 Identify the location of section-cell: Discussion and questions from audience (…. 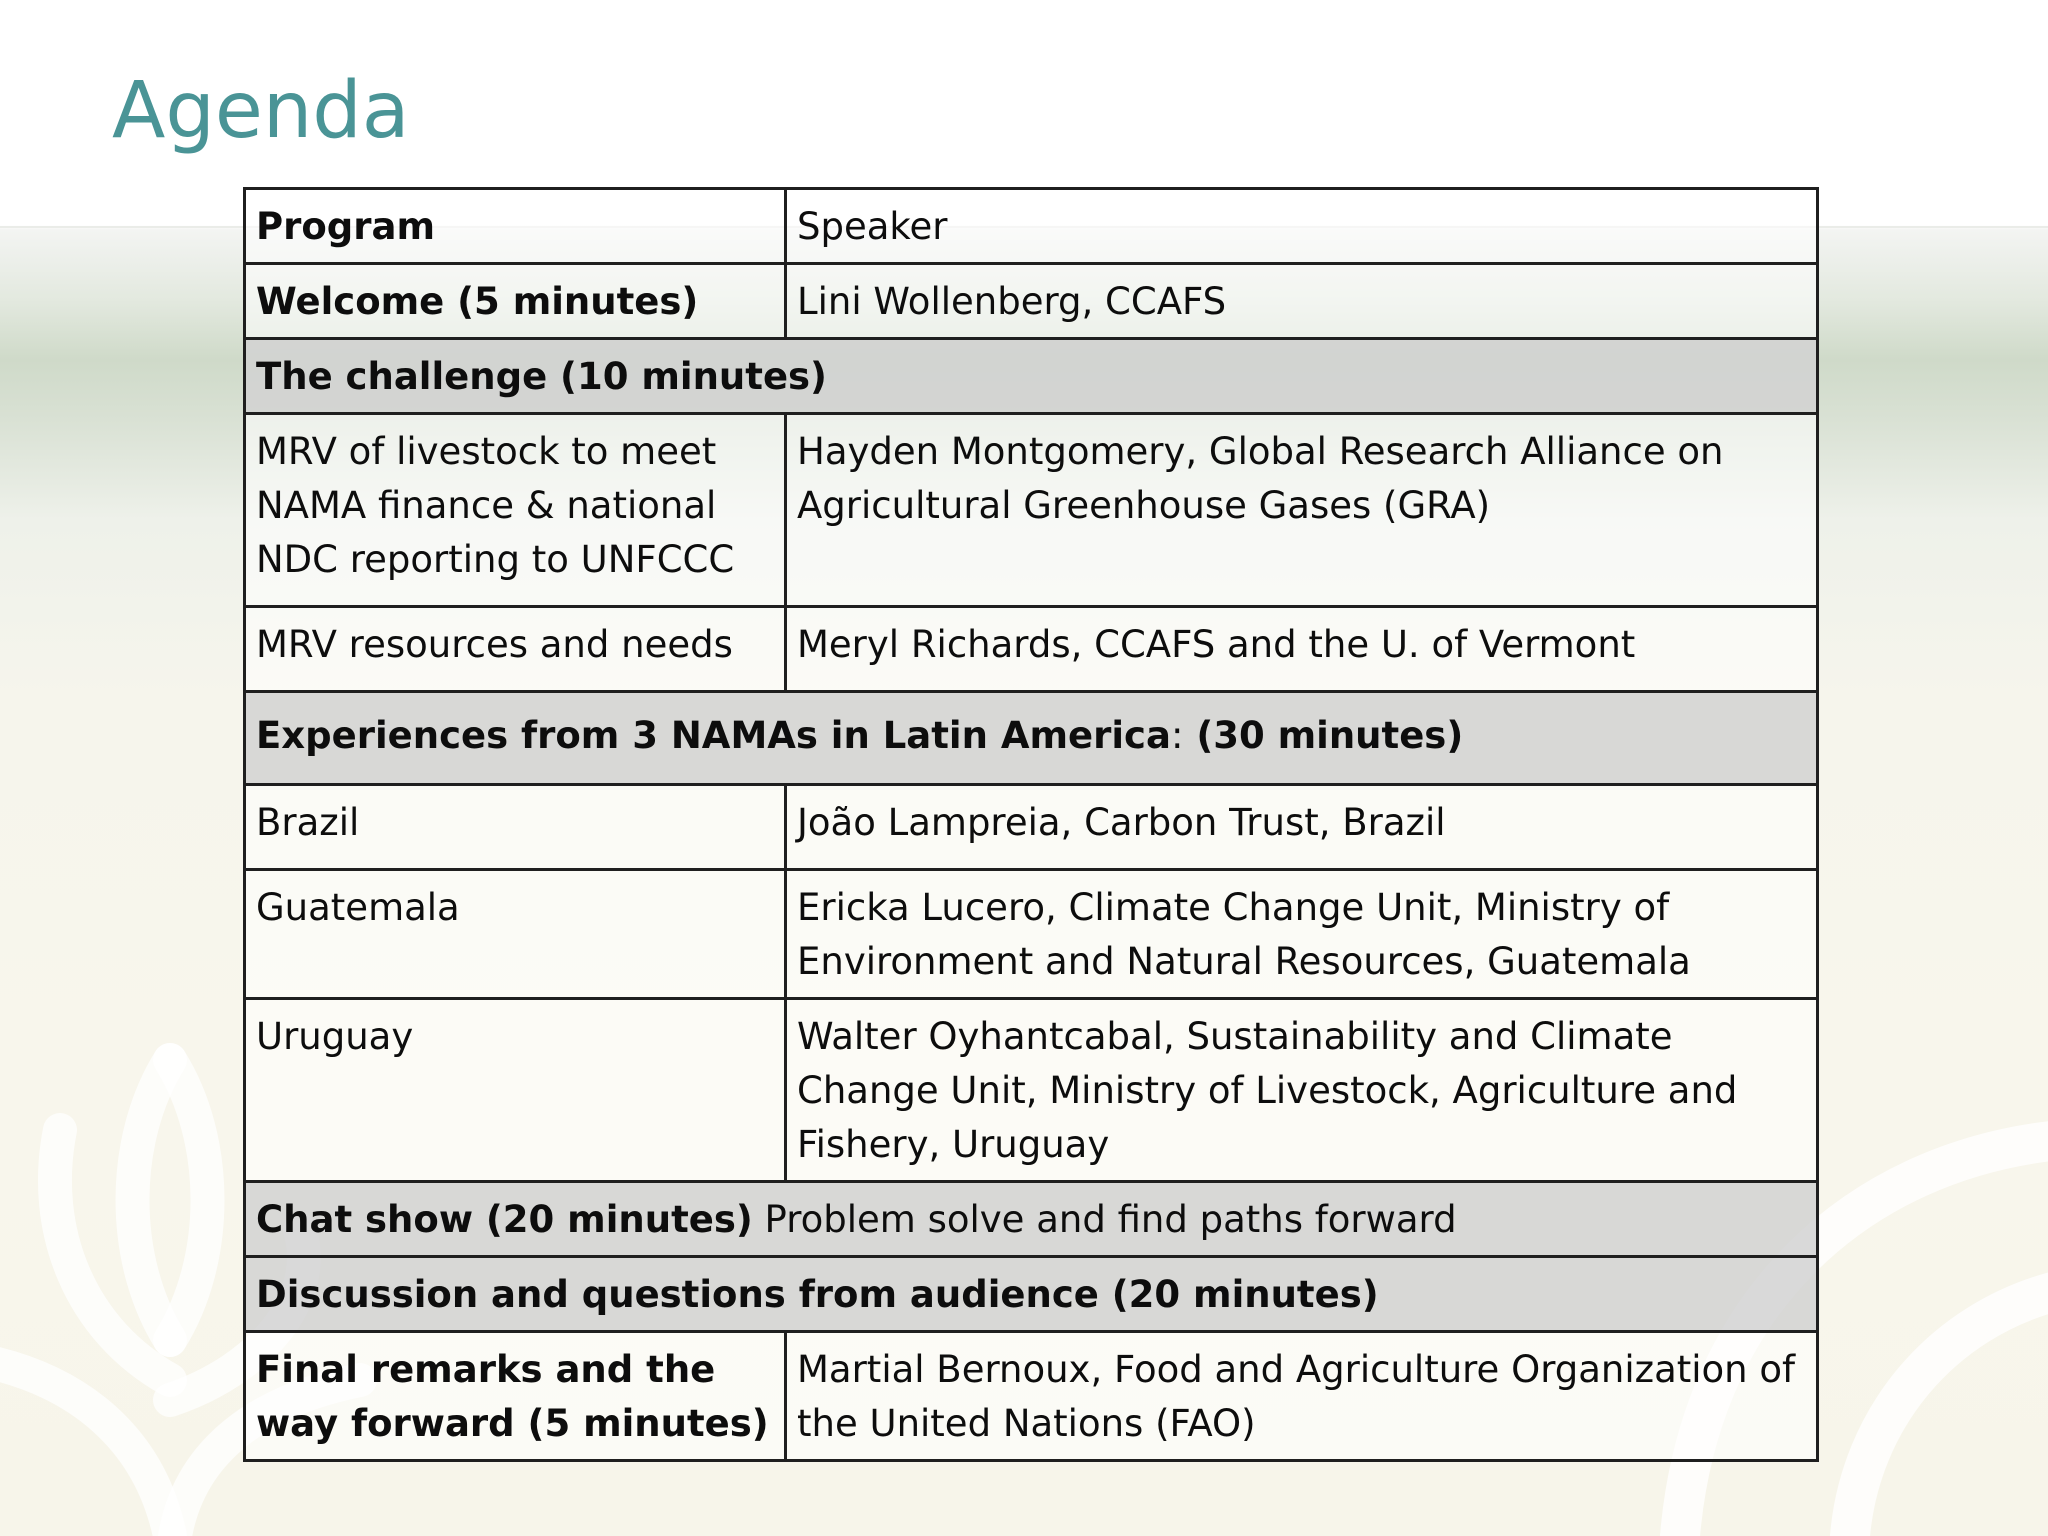
(1031, 1294).